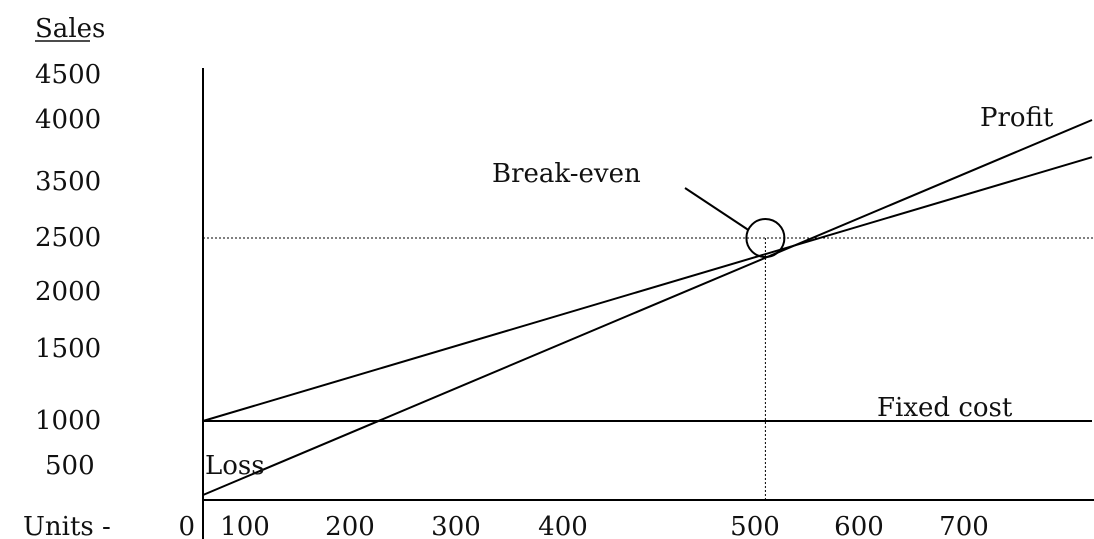 This screenshot has height=539, width=1094. Describe the element at coordinates (70, 466) in the screenshot. I see `y-tick-500: 500` at that location.